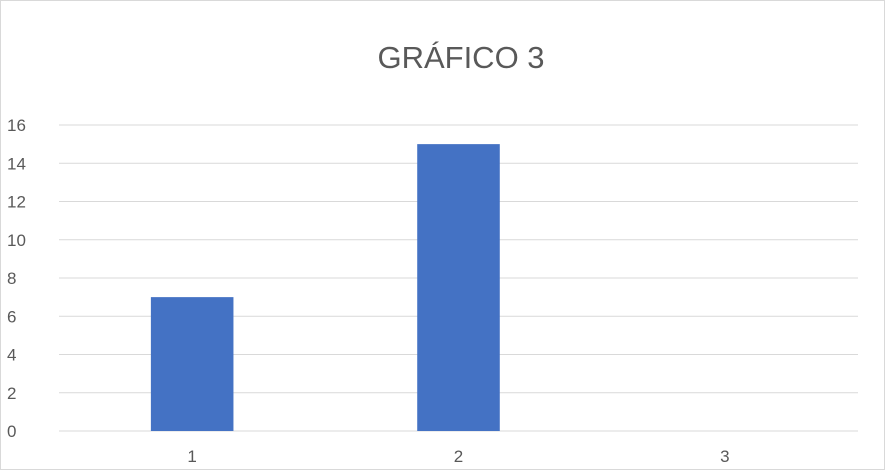 The image size is (885, 471). What do you see at coordinates (16, 163) in the screenshot?
I see `y-tick-label-14: 14` at bounding box center [16, 163].